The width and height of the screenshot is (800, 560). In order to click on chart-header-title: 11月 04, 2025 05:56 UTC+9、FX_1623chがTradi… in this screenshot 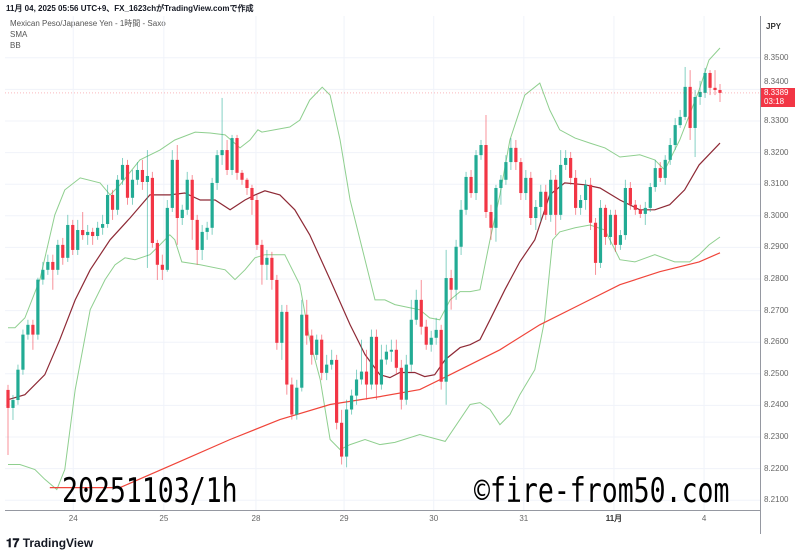, I will do `click(130, 8)`.